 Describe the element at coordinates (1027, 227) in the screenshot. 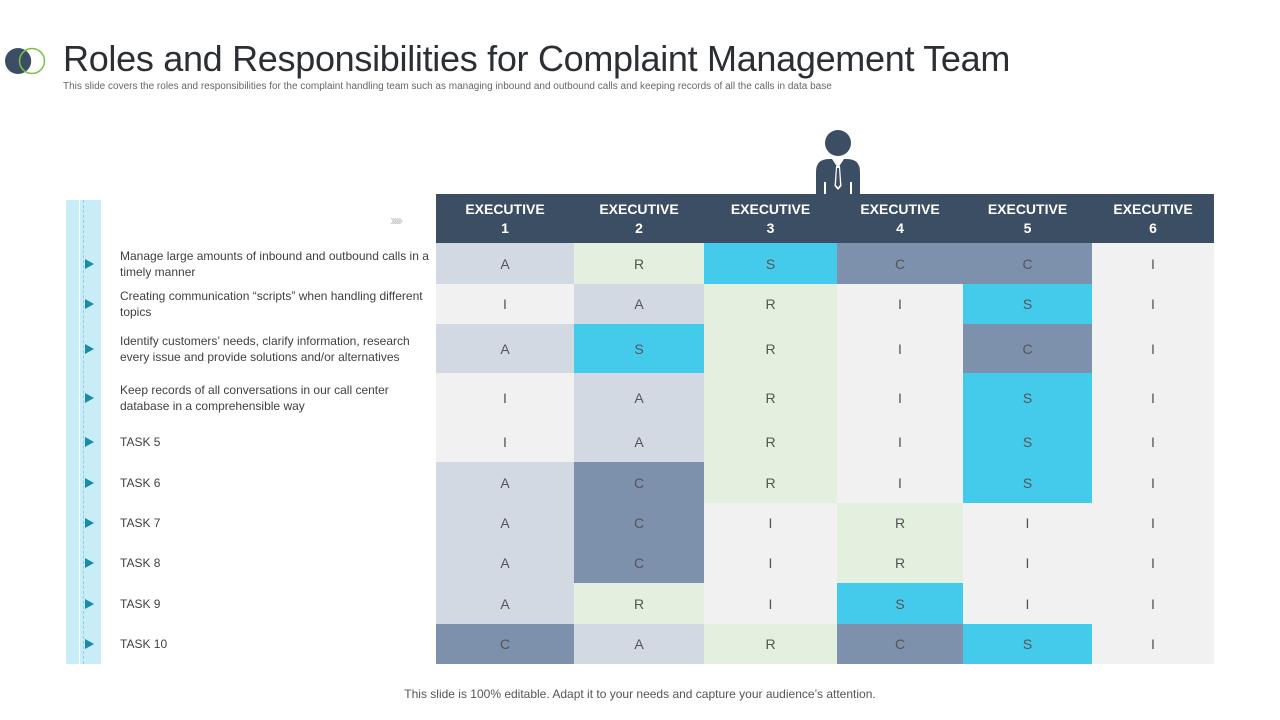

I see `executive-header-number: 5` at that location.